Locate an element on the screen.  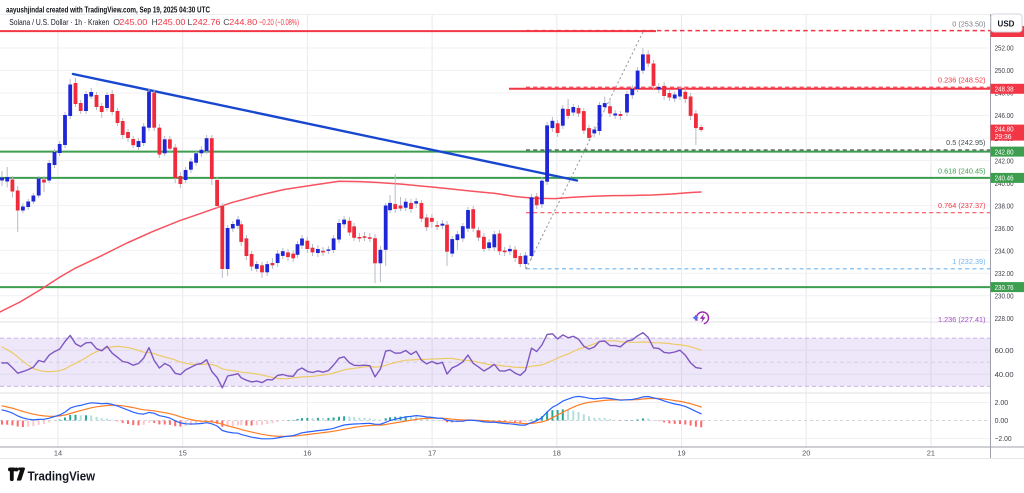
svg-text: 230.76 is located at coordinates (1004, 287).